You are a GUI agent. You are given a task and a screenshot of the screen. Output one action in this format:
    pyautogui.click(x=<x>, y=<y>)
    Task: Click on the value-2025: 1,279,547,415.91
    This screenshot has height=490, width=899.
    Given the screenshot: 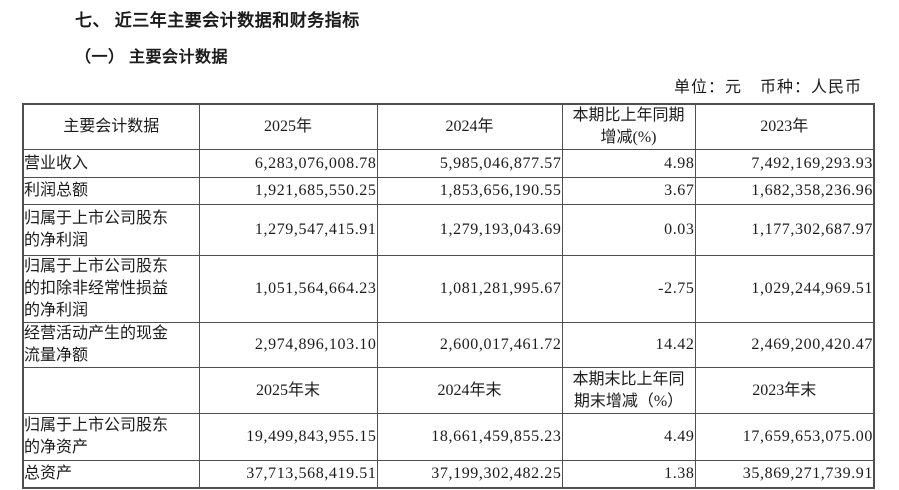 What is the action you would take?
    pyautogui.click(x=288, y=230)
    